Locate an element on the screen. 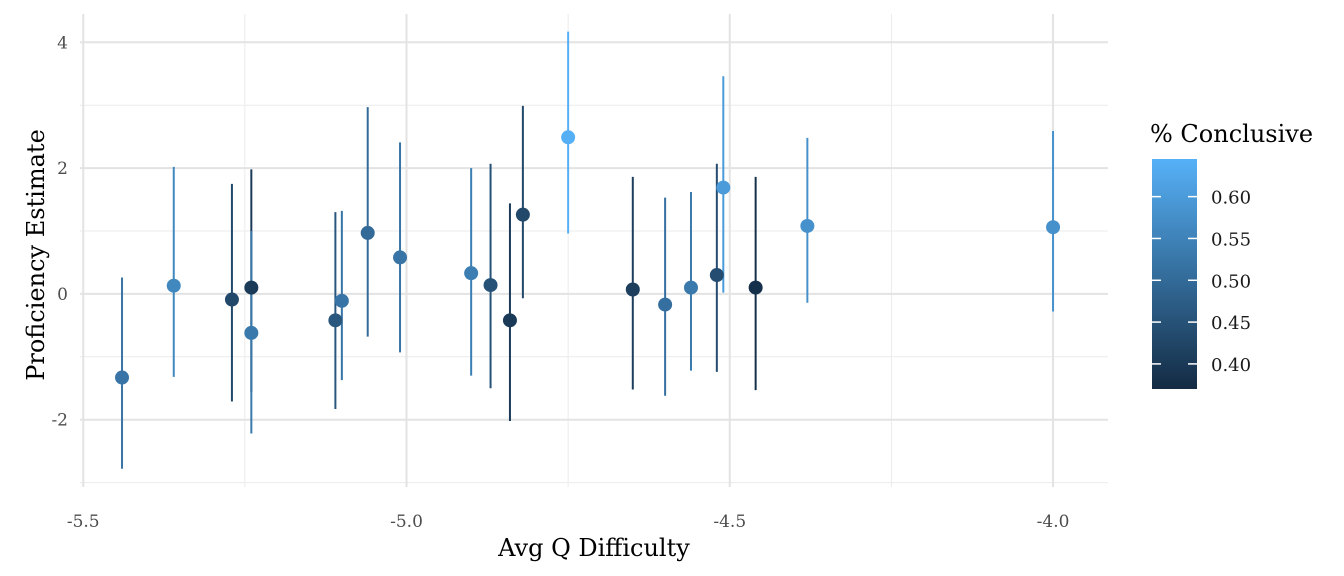 This screenshot has width=1344, height=576. y-axis-ticks: -2 0 2 4 is located at coordinates (59, 231).